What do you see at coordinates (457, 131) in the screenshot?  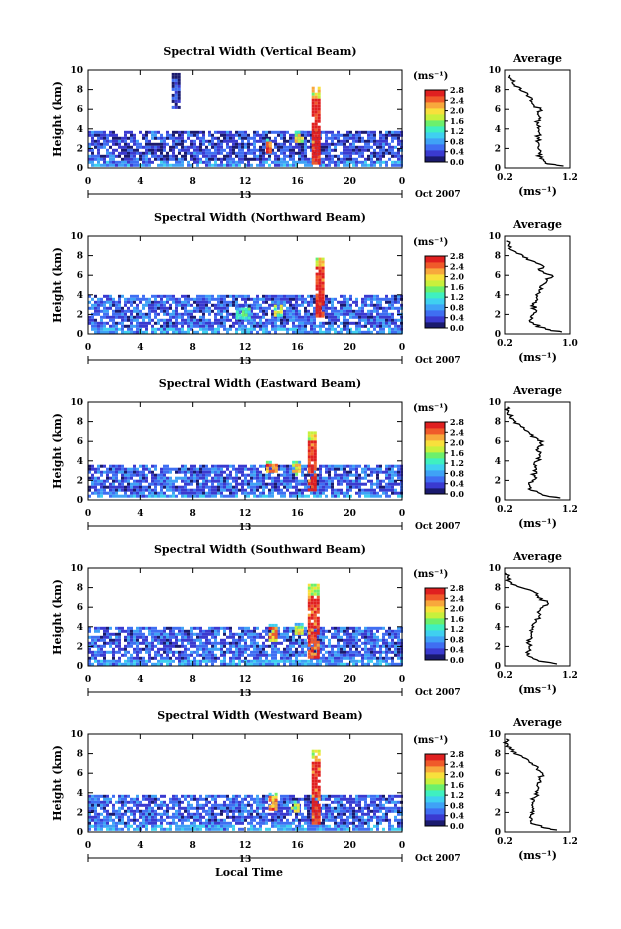 I see `colorbar-tick-label: 1.2` at bounding box center [457, 131].